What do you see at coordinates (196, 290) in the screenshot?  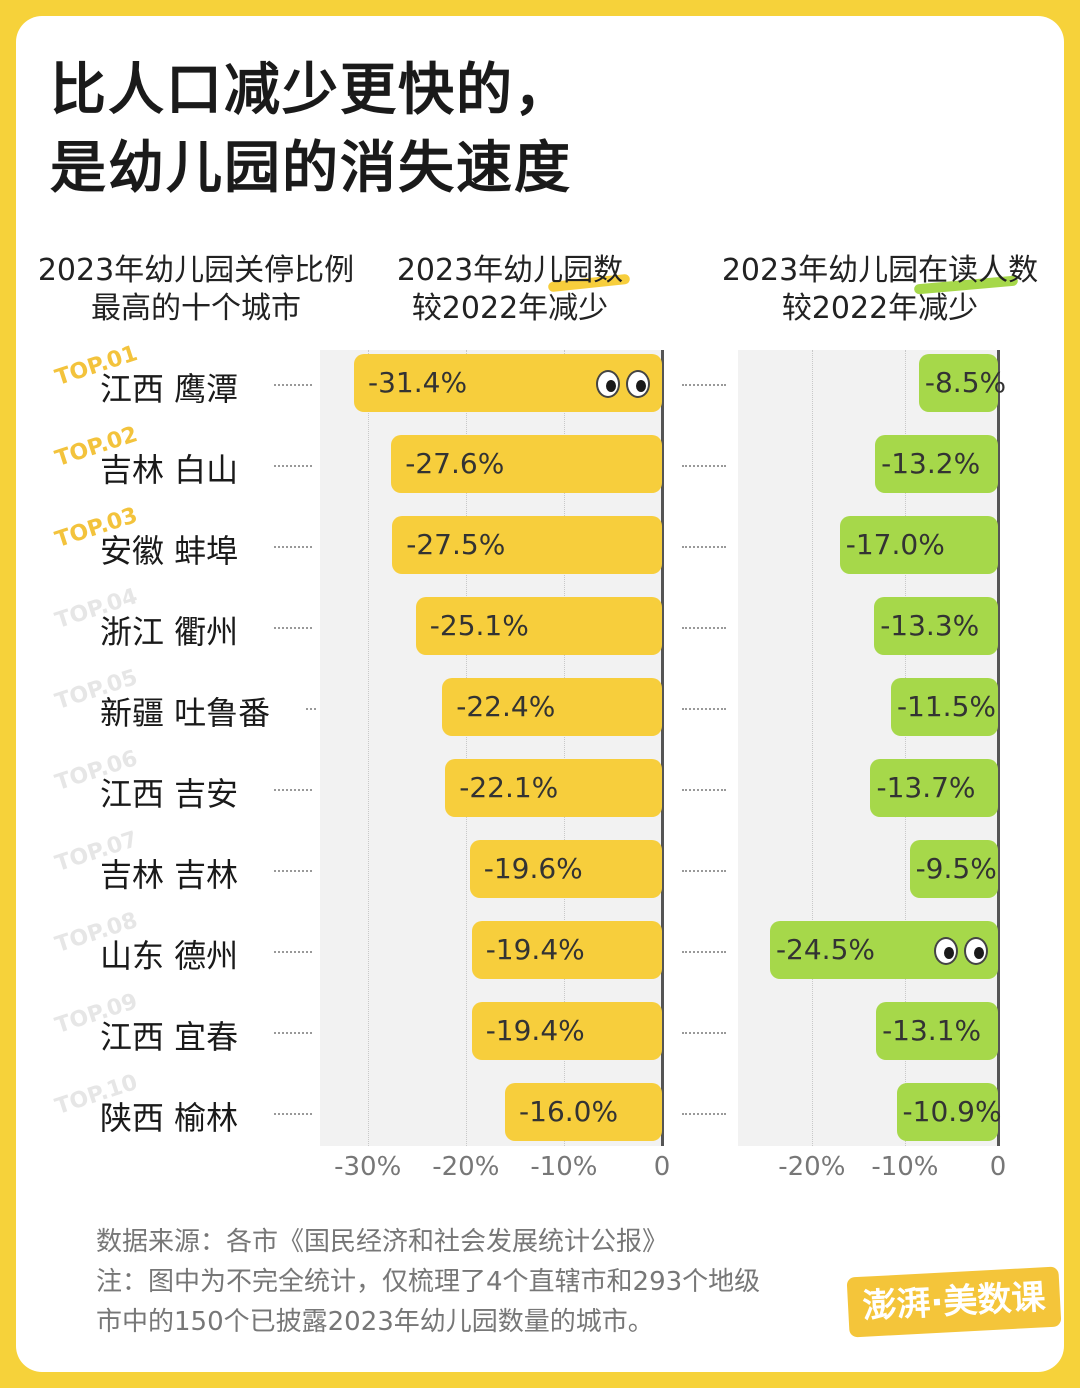 I see `header-cities: 2023年幼儿园关停比例 最高的十个城市` at bounding box center [196, 290].